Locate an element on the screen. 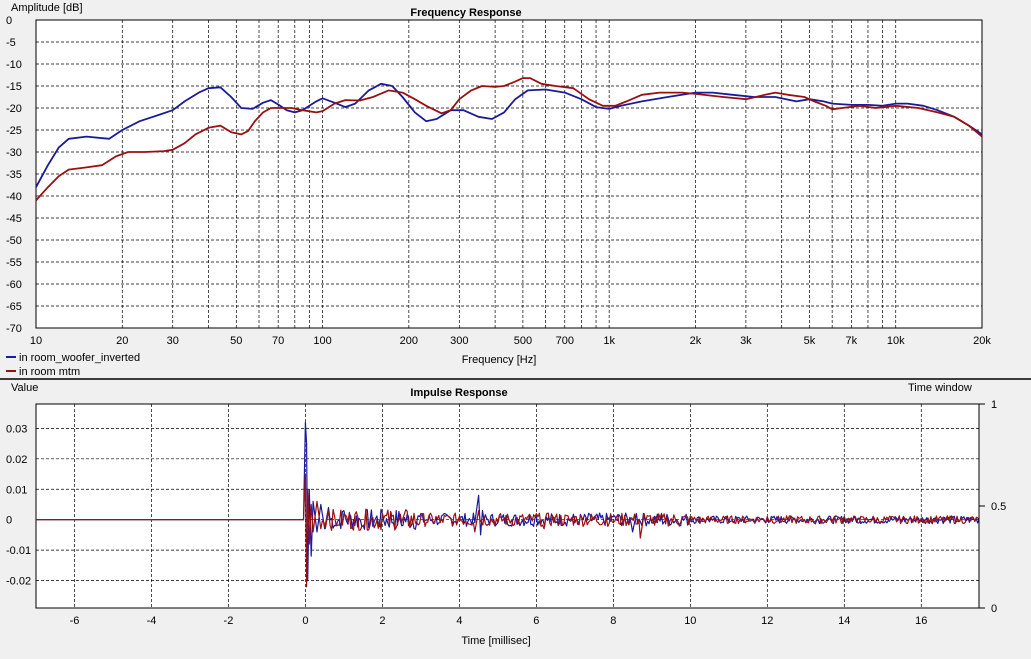 This screenshot has height=659, width=1031. x-tick-label: 500 is located at coordinates (523, 341).